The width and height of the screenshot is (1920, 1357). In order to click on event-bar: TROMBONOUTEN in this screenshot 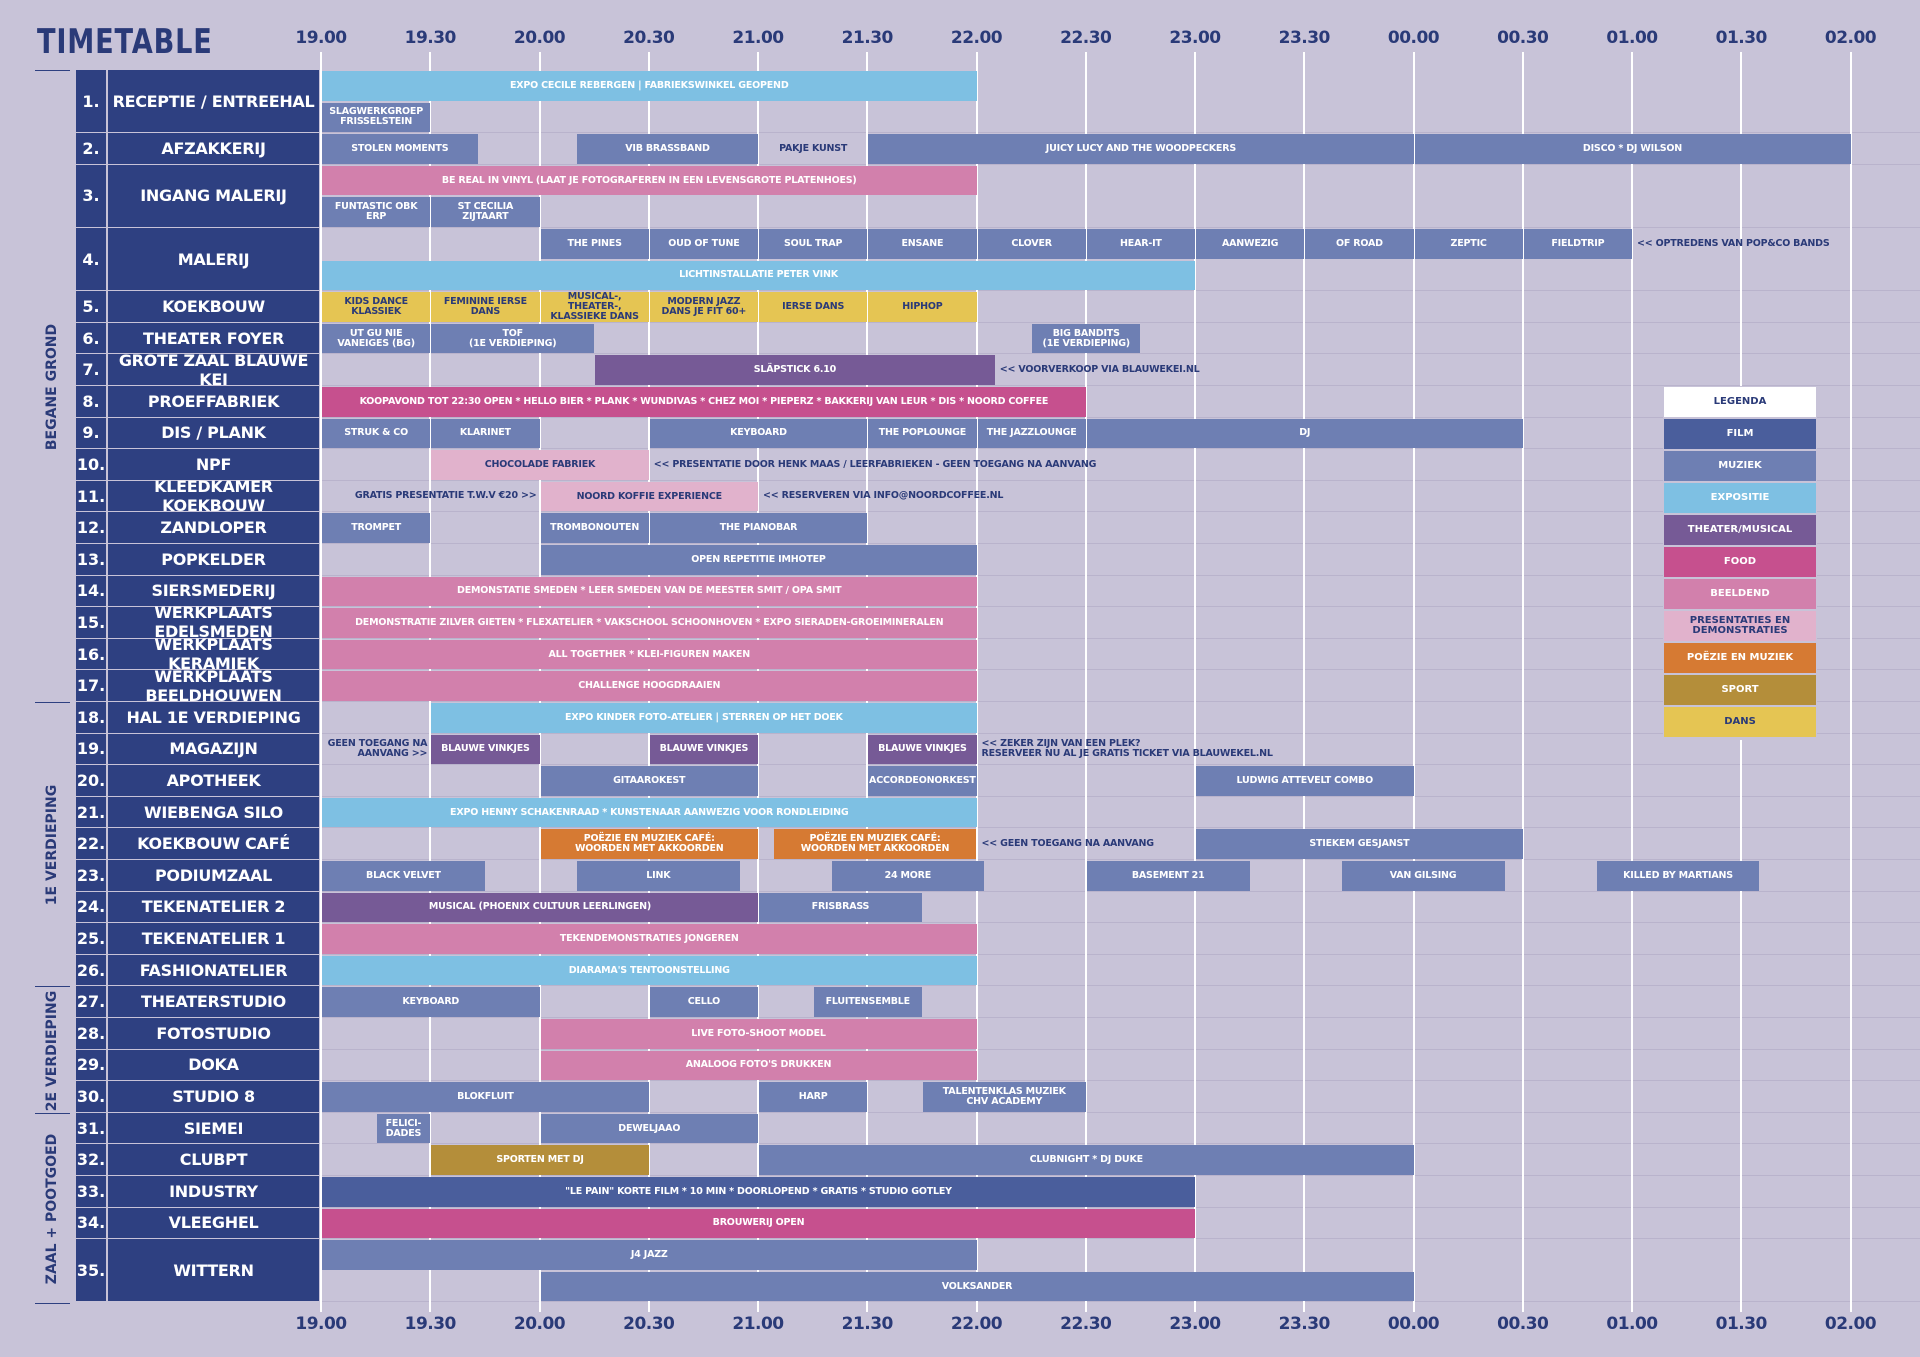, I will do `click(594, 528)`.